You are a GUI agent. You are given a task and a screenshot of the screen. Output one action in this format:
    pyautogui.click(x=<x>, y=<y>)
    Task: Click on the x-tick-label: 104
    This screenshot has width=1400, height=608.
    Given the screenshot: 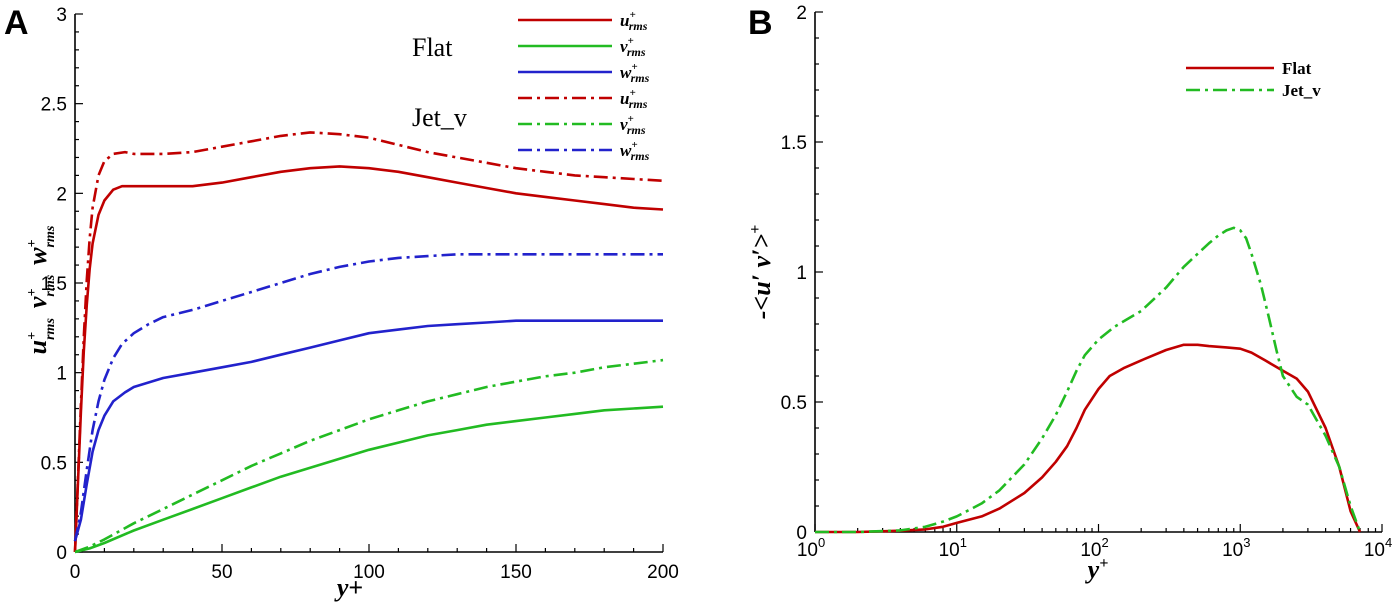 What is the action you would take?
    pyautogui.click(x=1378, y=548)
    